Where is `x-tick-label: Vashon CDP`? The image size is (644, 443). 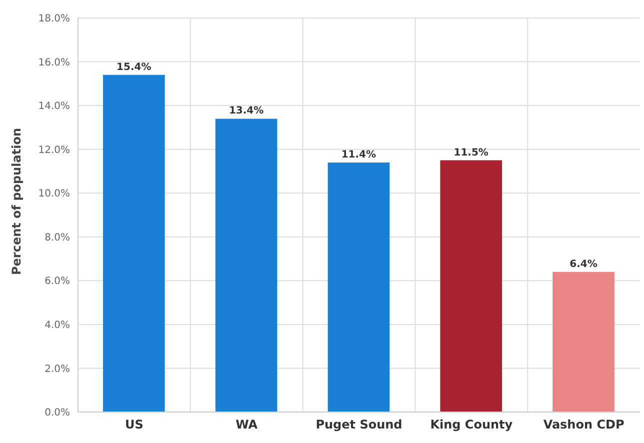 x-tick-label: Vashon CDP is located at coordinates (583, 425).